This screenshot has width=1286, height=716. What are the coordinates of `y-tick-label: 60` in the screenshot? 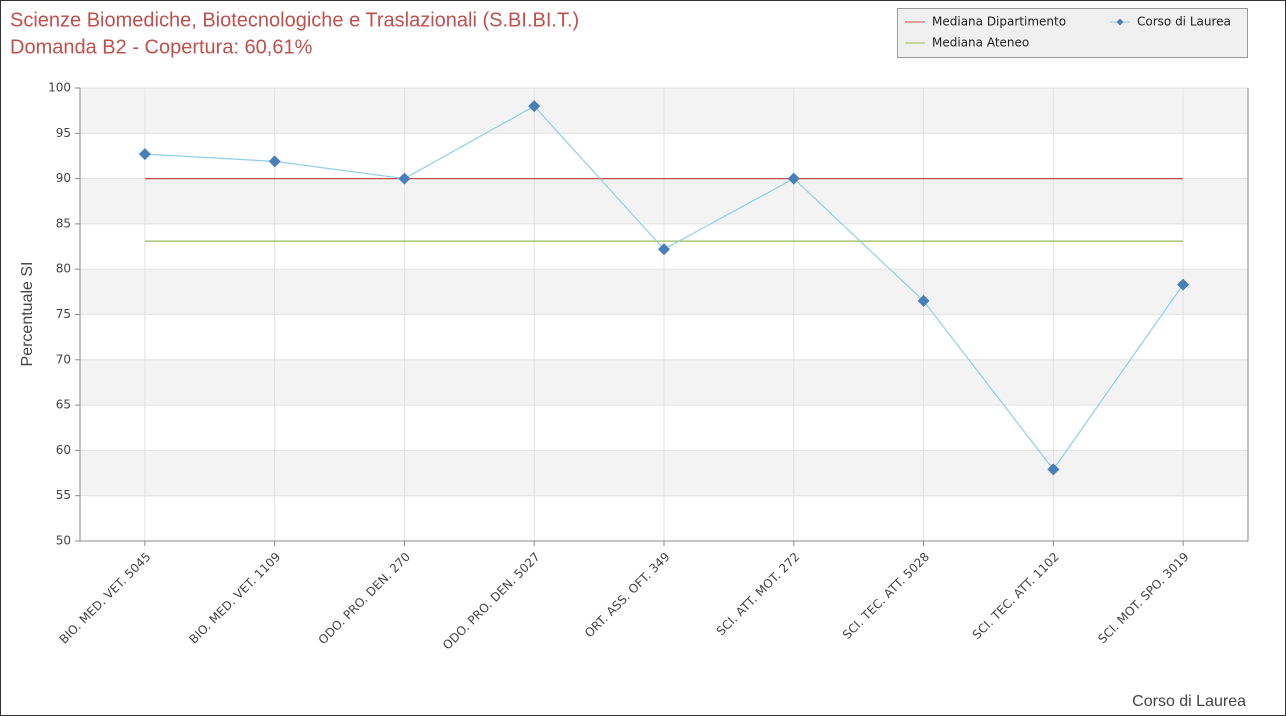 It's located at (63, 450).